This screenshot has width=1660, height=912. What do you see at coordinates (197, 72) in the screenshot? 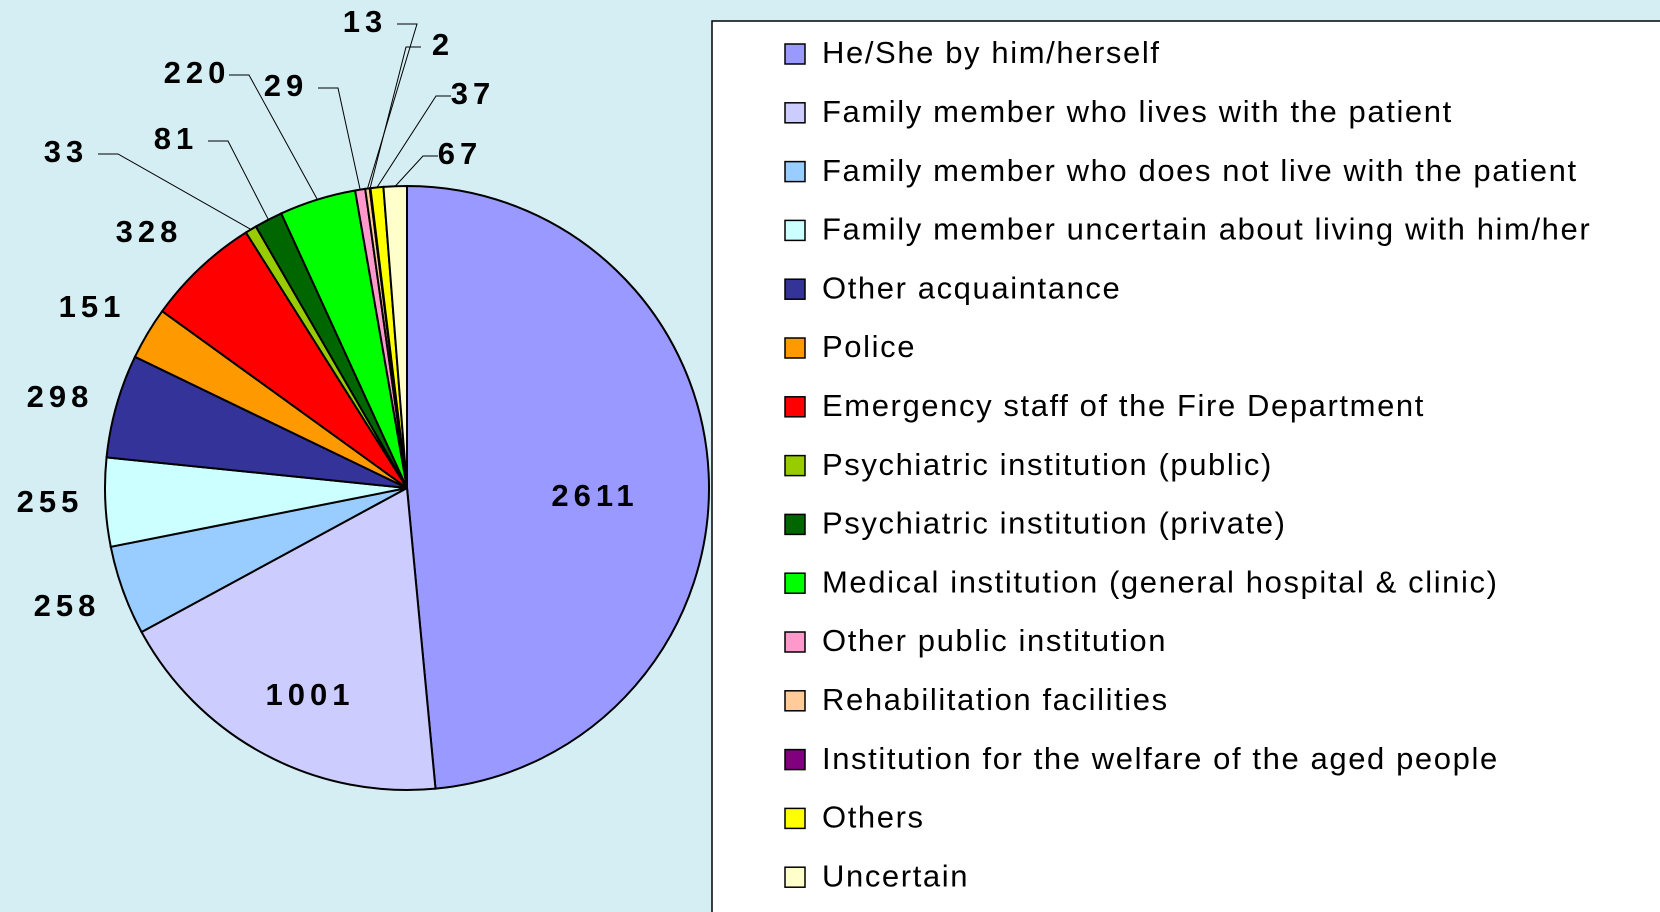
I see `data-label: 220` at bounding box center [197, 72].